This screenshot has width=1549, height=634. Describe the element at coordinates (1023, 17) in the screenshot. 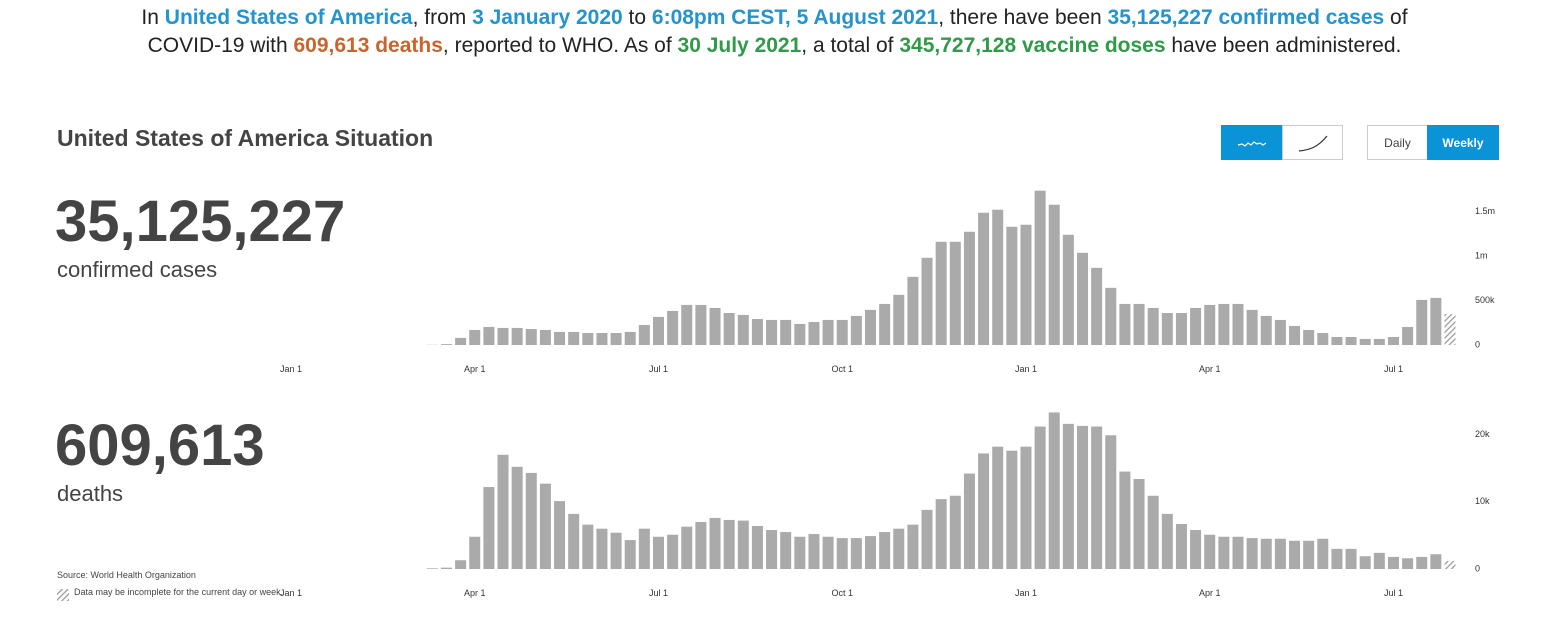

I see `header-text: , there have been` at that location.